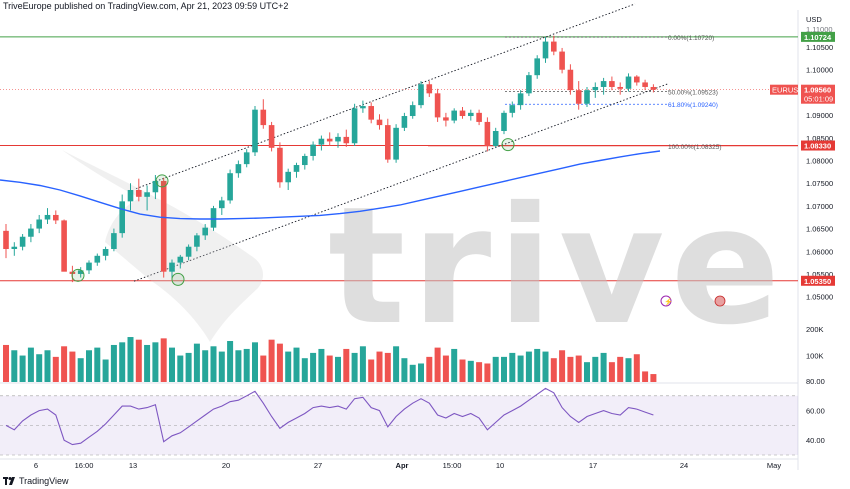  What do you see at coordinates (819, 138) in the screenshot?
I see `y-tick-label: 1.08500` at bounding box center [819, 138].